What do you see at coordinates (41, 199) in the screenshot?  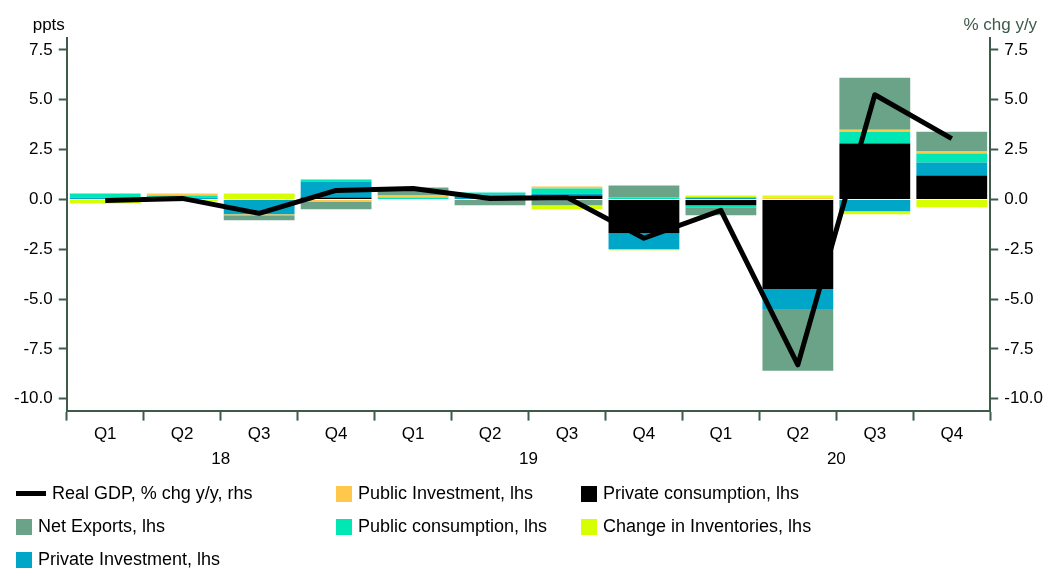 I see `y-tick-label: 0.0` at bounding box center [41, 199].